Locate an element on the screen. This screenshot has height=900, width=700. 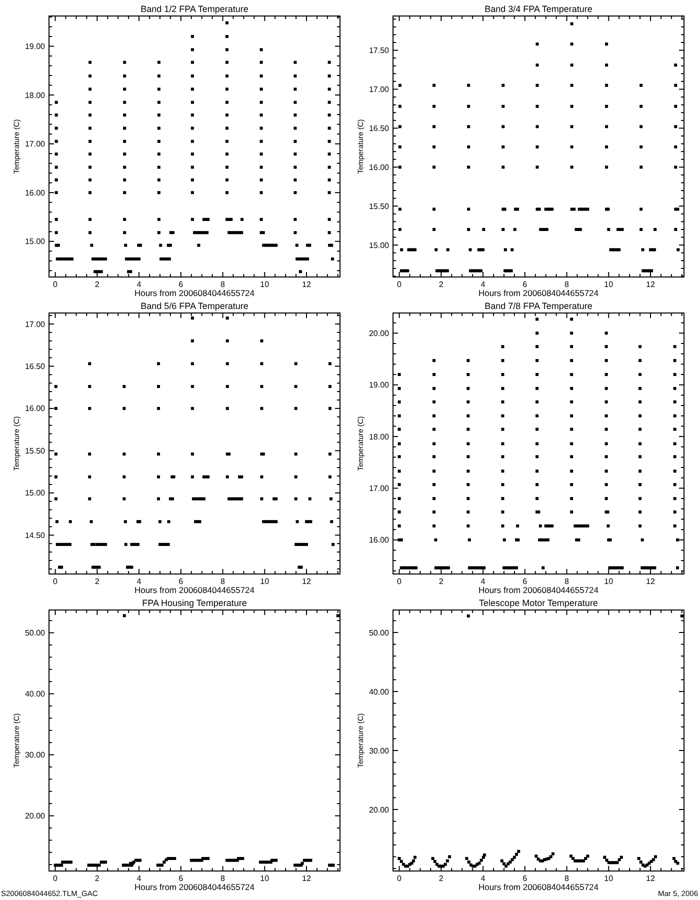
chart-title: FPA Housing Temperature is located at coordinates (194, 603).